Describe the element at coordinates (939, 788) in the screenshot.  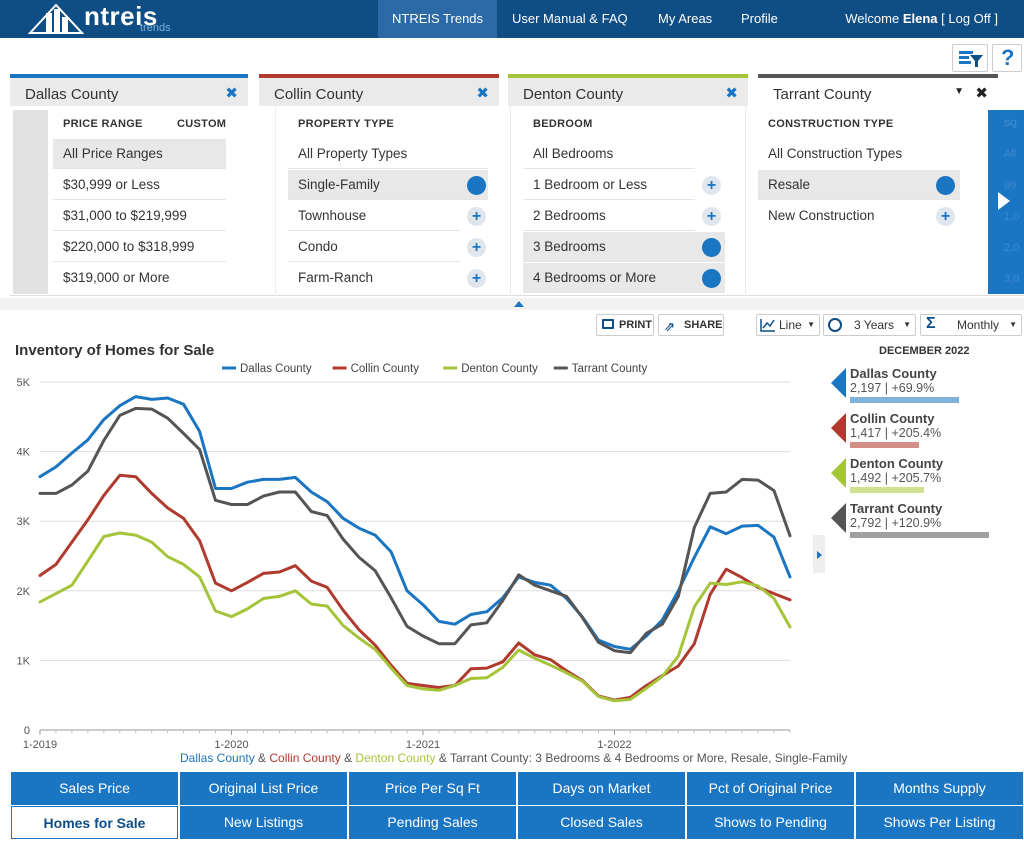
I see `metric-button-months-supply: Months Supply` at that location.